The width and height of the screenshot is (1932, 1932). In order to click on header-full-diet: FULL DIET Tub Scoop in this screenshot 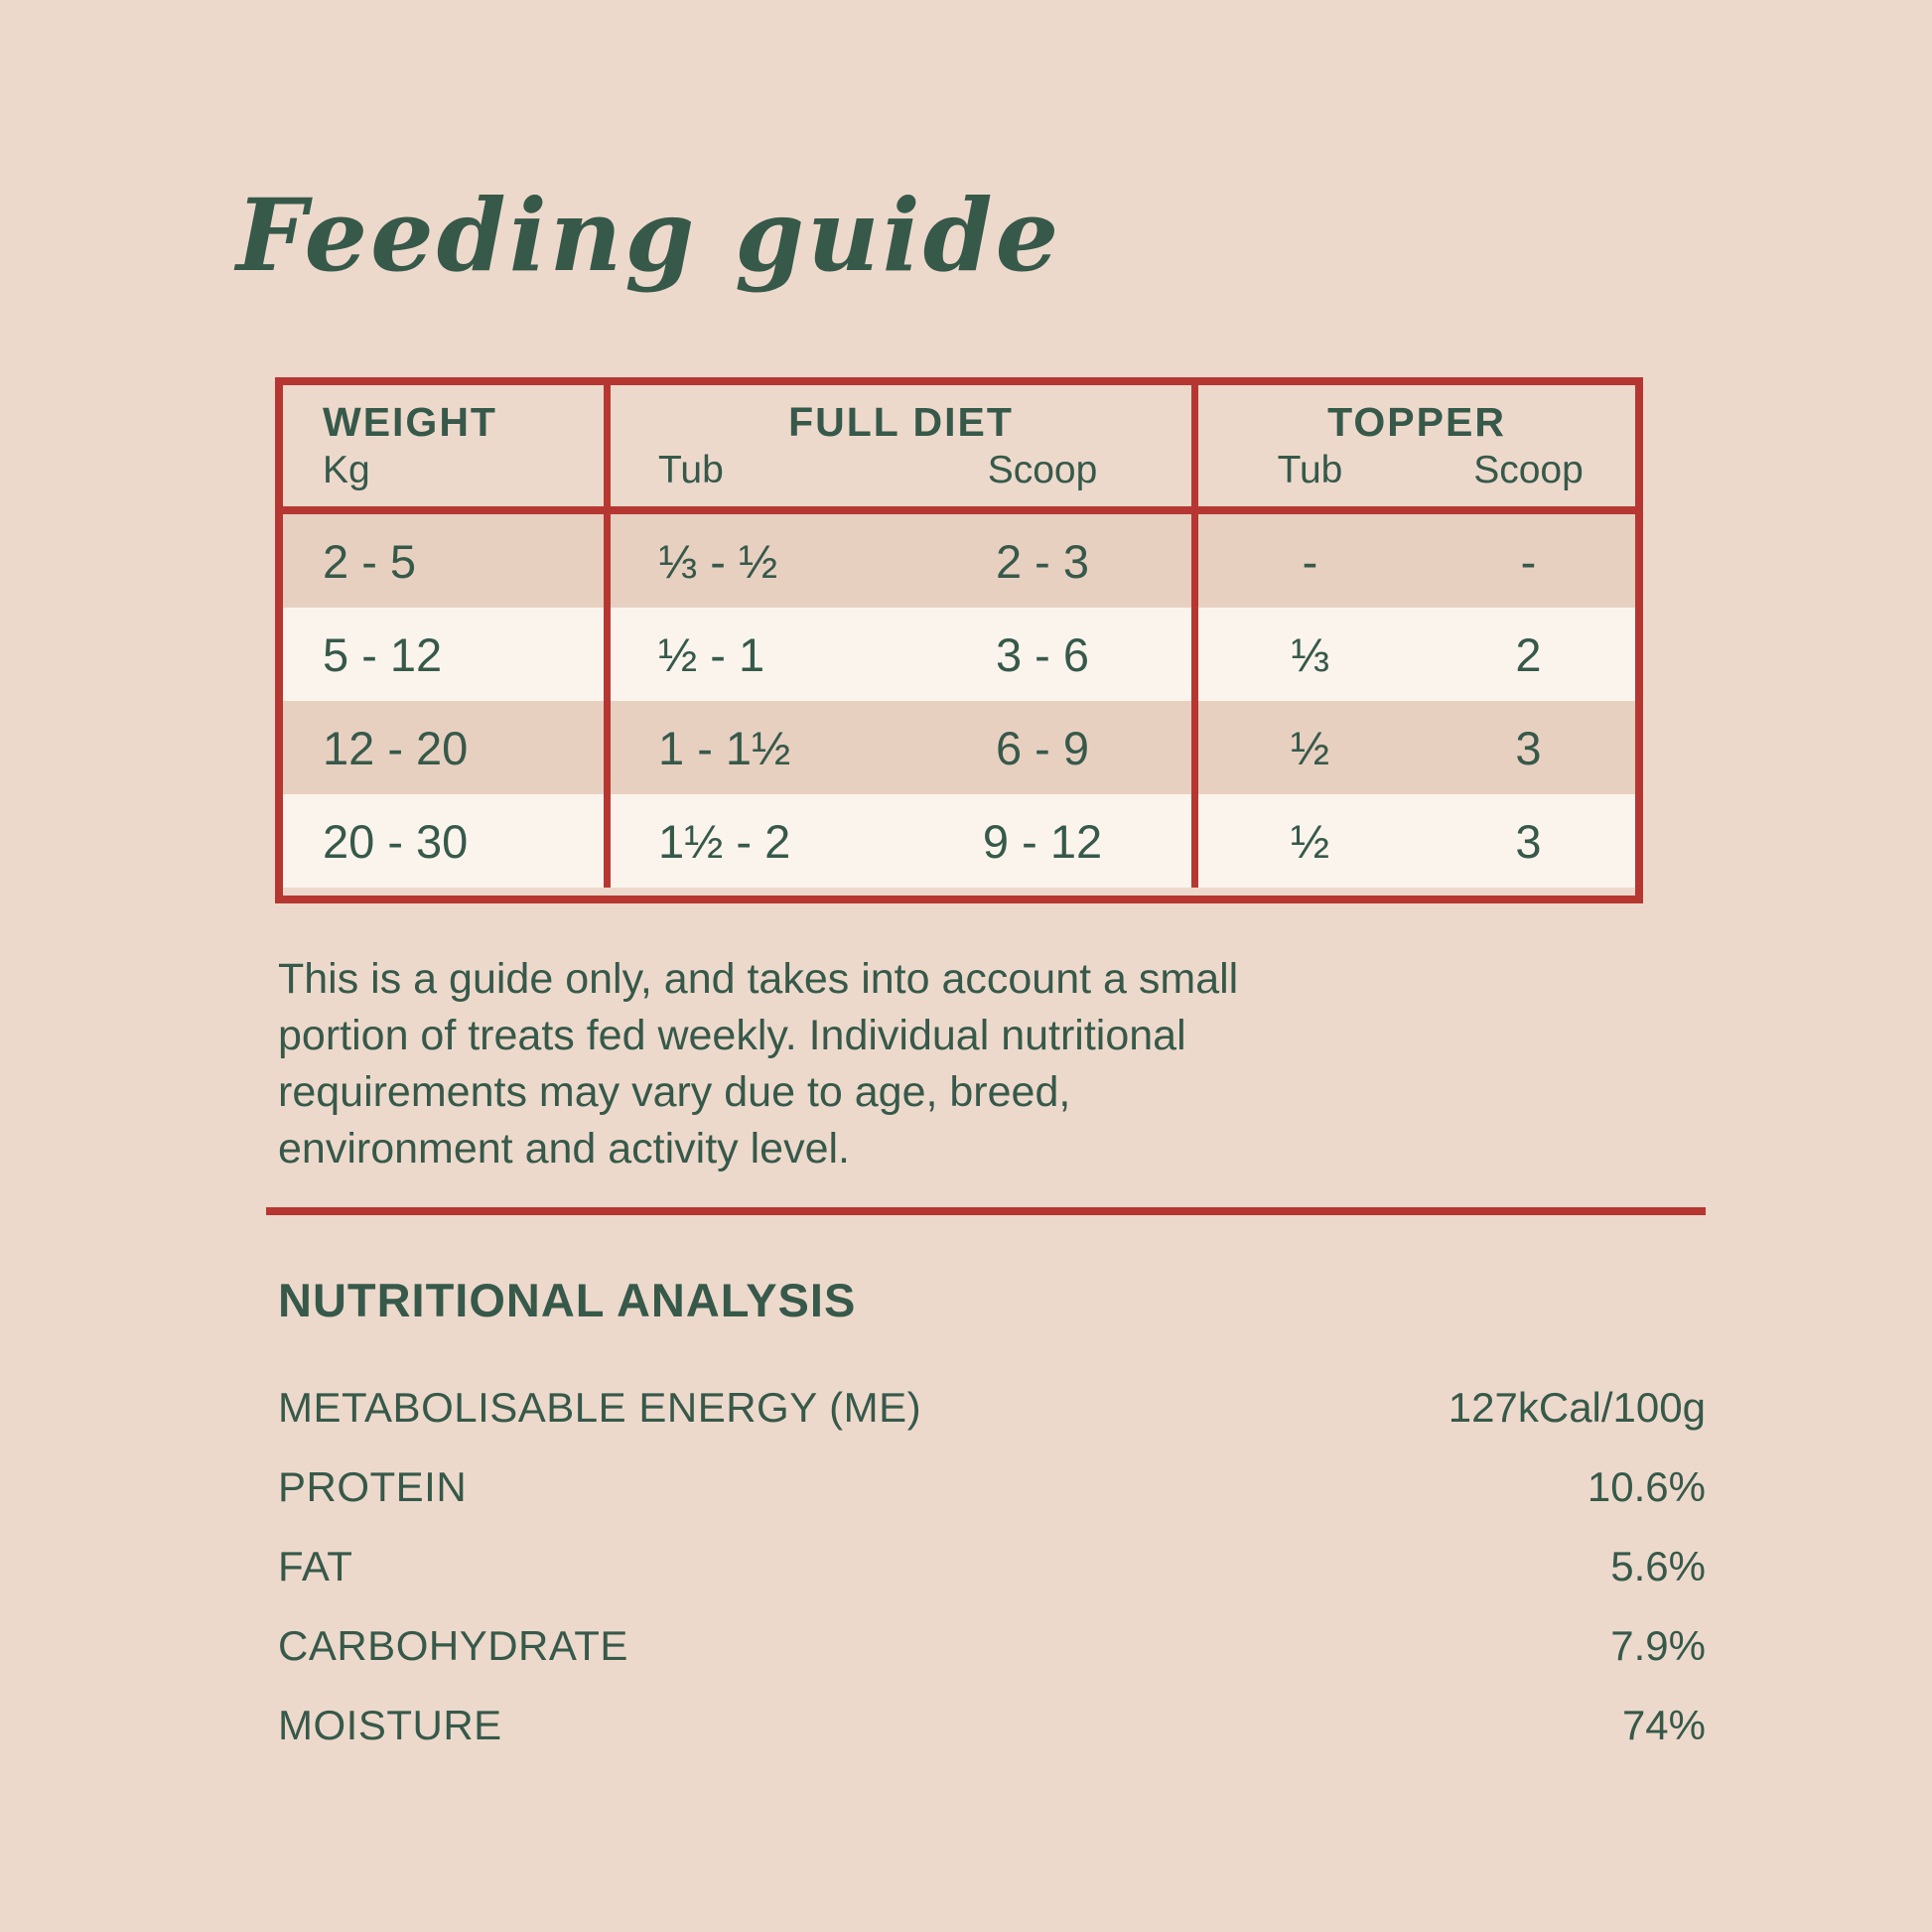, I will do `click(905, 446)`.